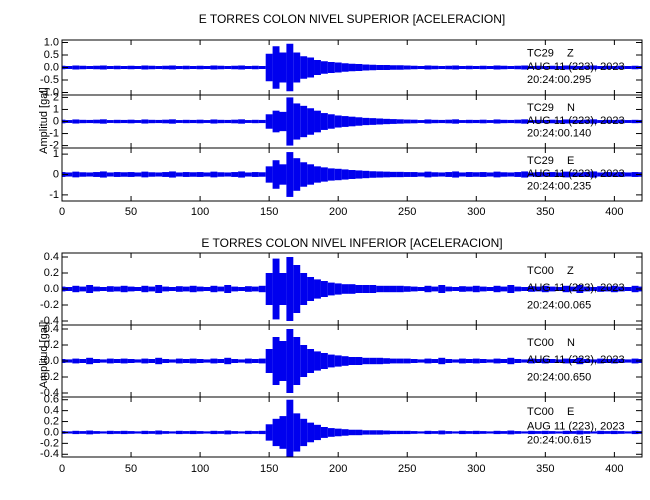 This screenshot has height=500, width=650. I want to click on y-tick-label: 0.5, so click(51, 55).